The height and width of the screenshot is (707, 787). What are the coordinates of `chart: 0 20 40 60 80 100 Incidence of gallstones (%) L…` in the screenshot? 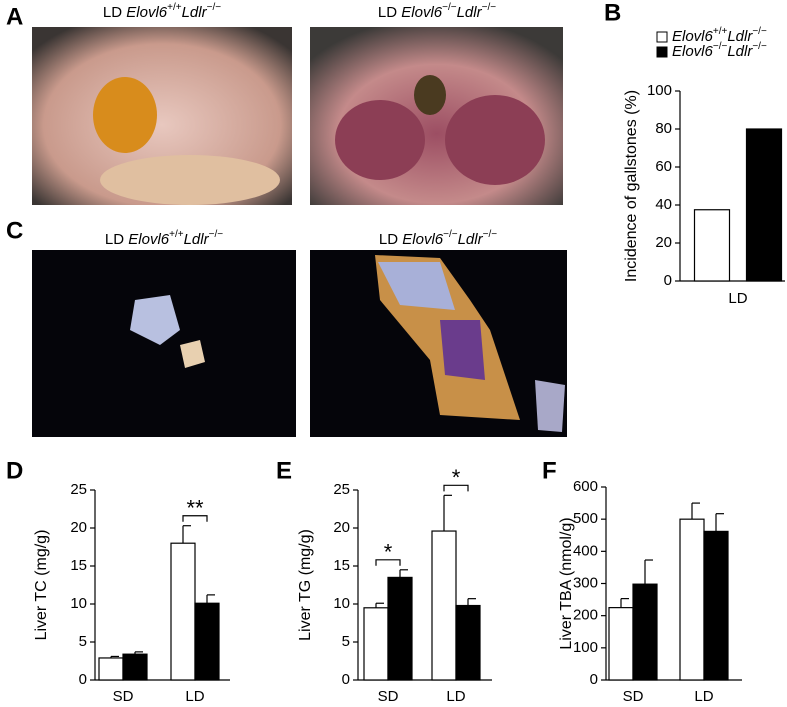 It's located at (704, 166).